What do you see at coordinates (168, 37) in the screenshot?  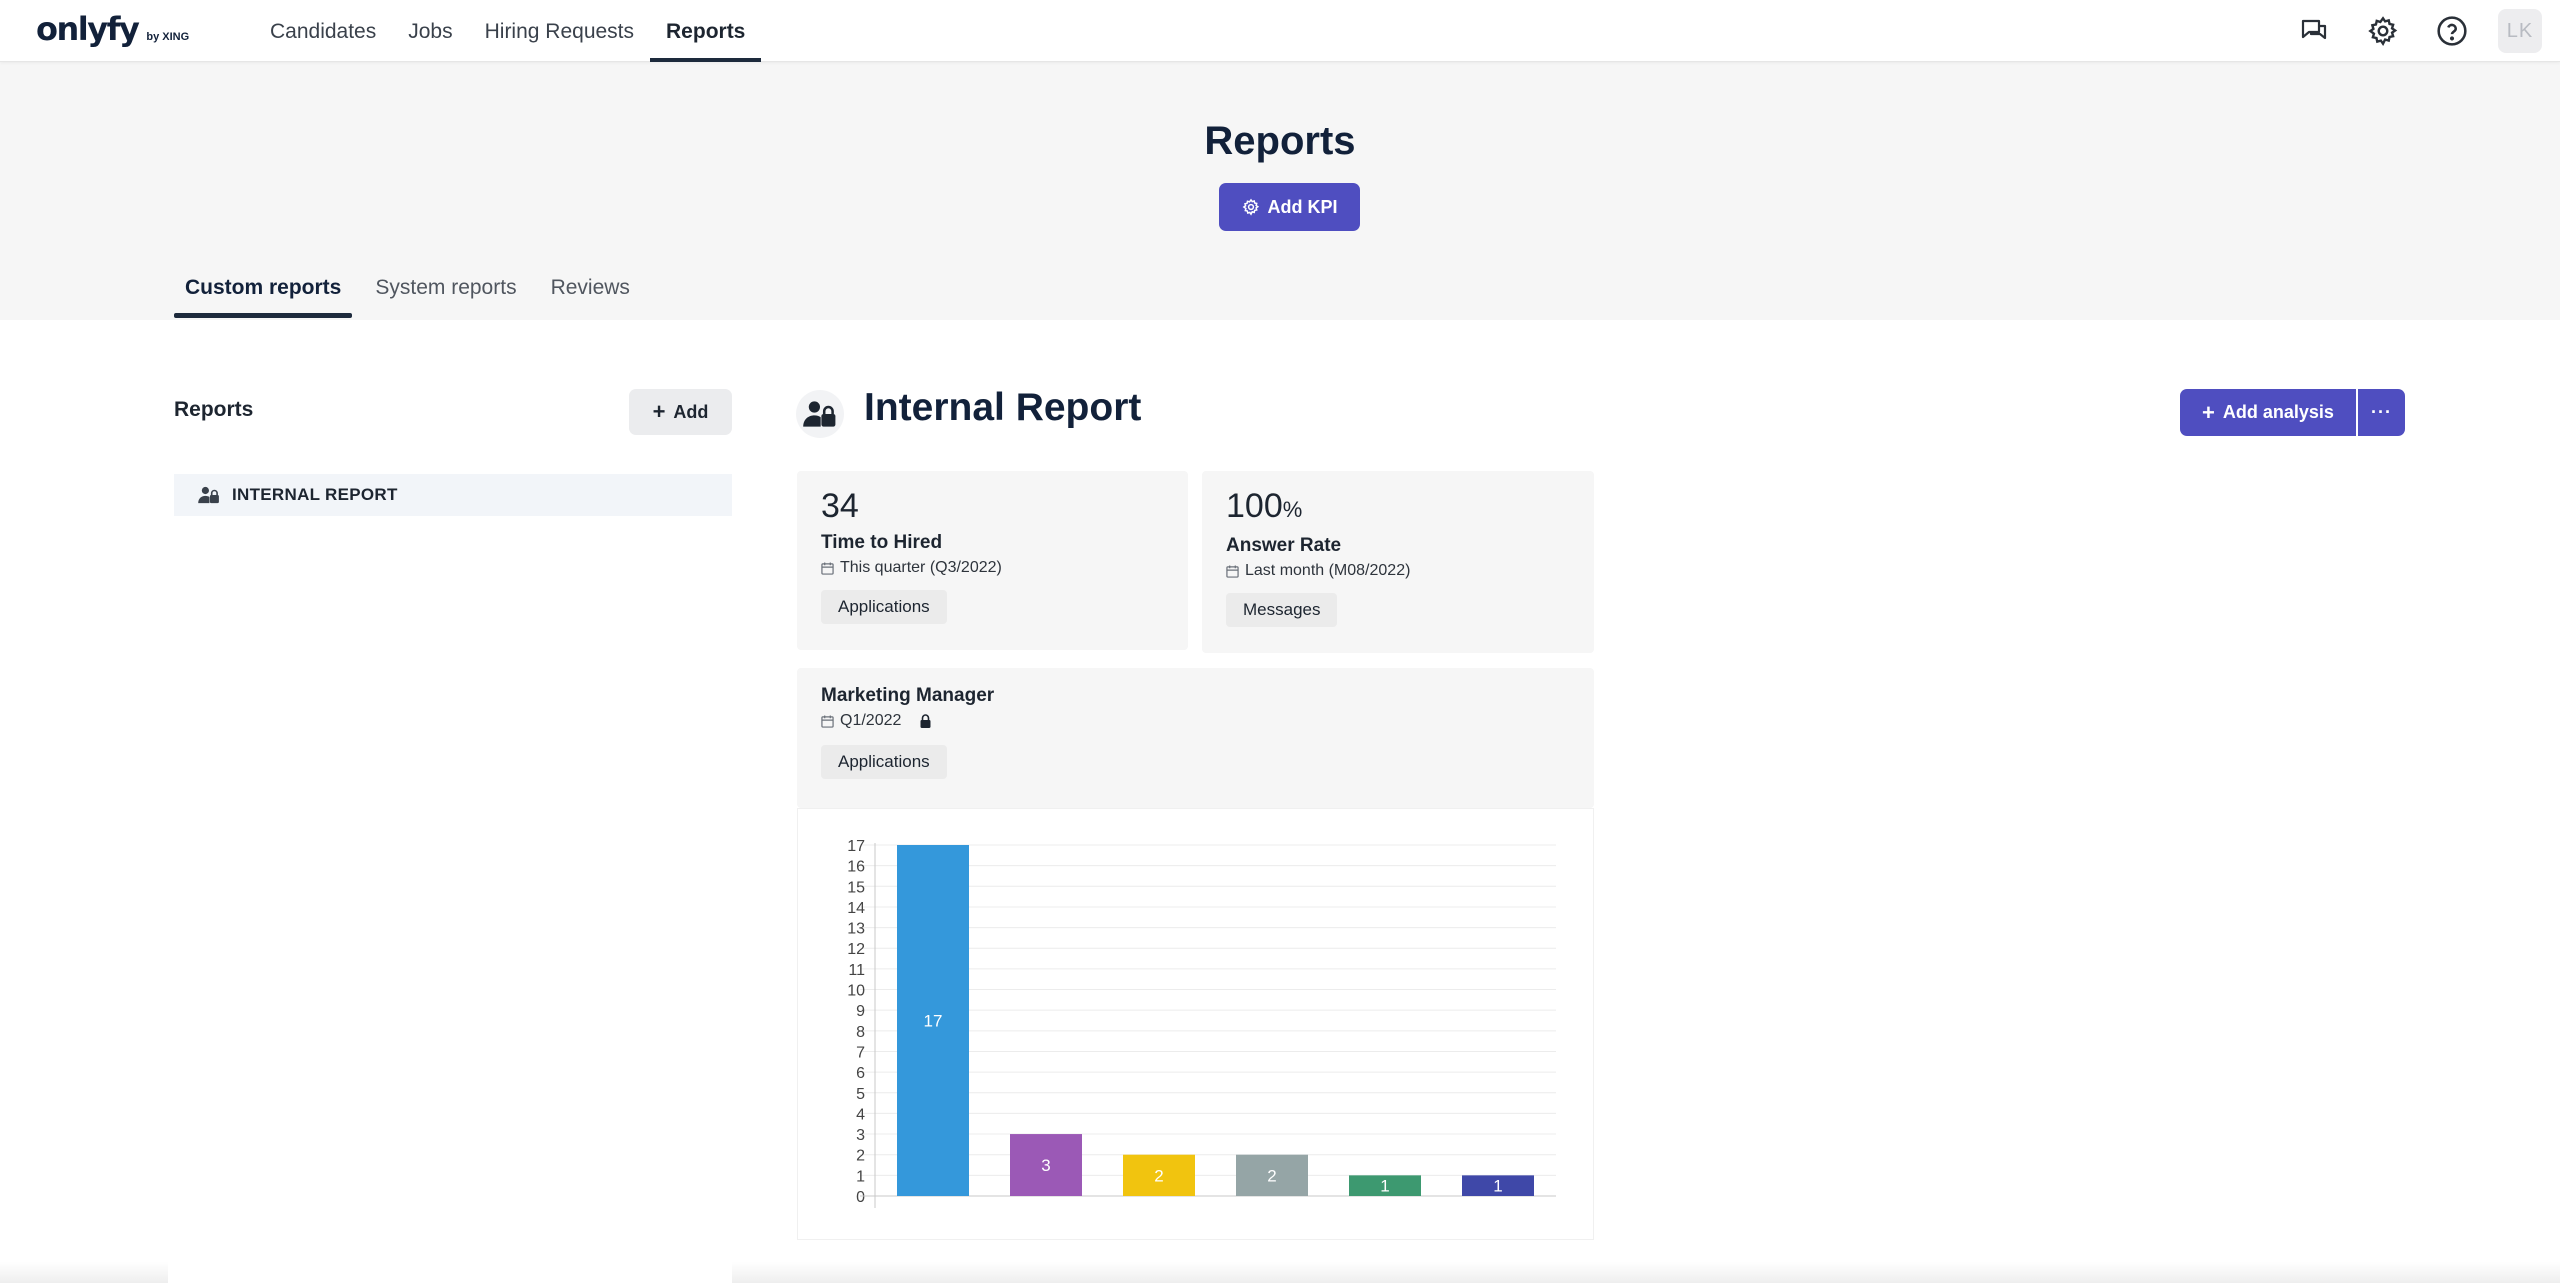 I see `logo-subtitle: by XING` at bounding box center [168, 37].